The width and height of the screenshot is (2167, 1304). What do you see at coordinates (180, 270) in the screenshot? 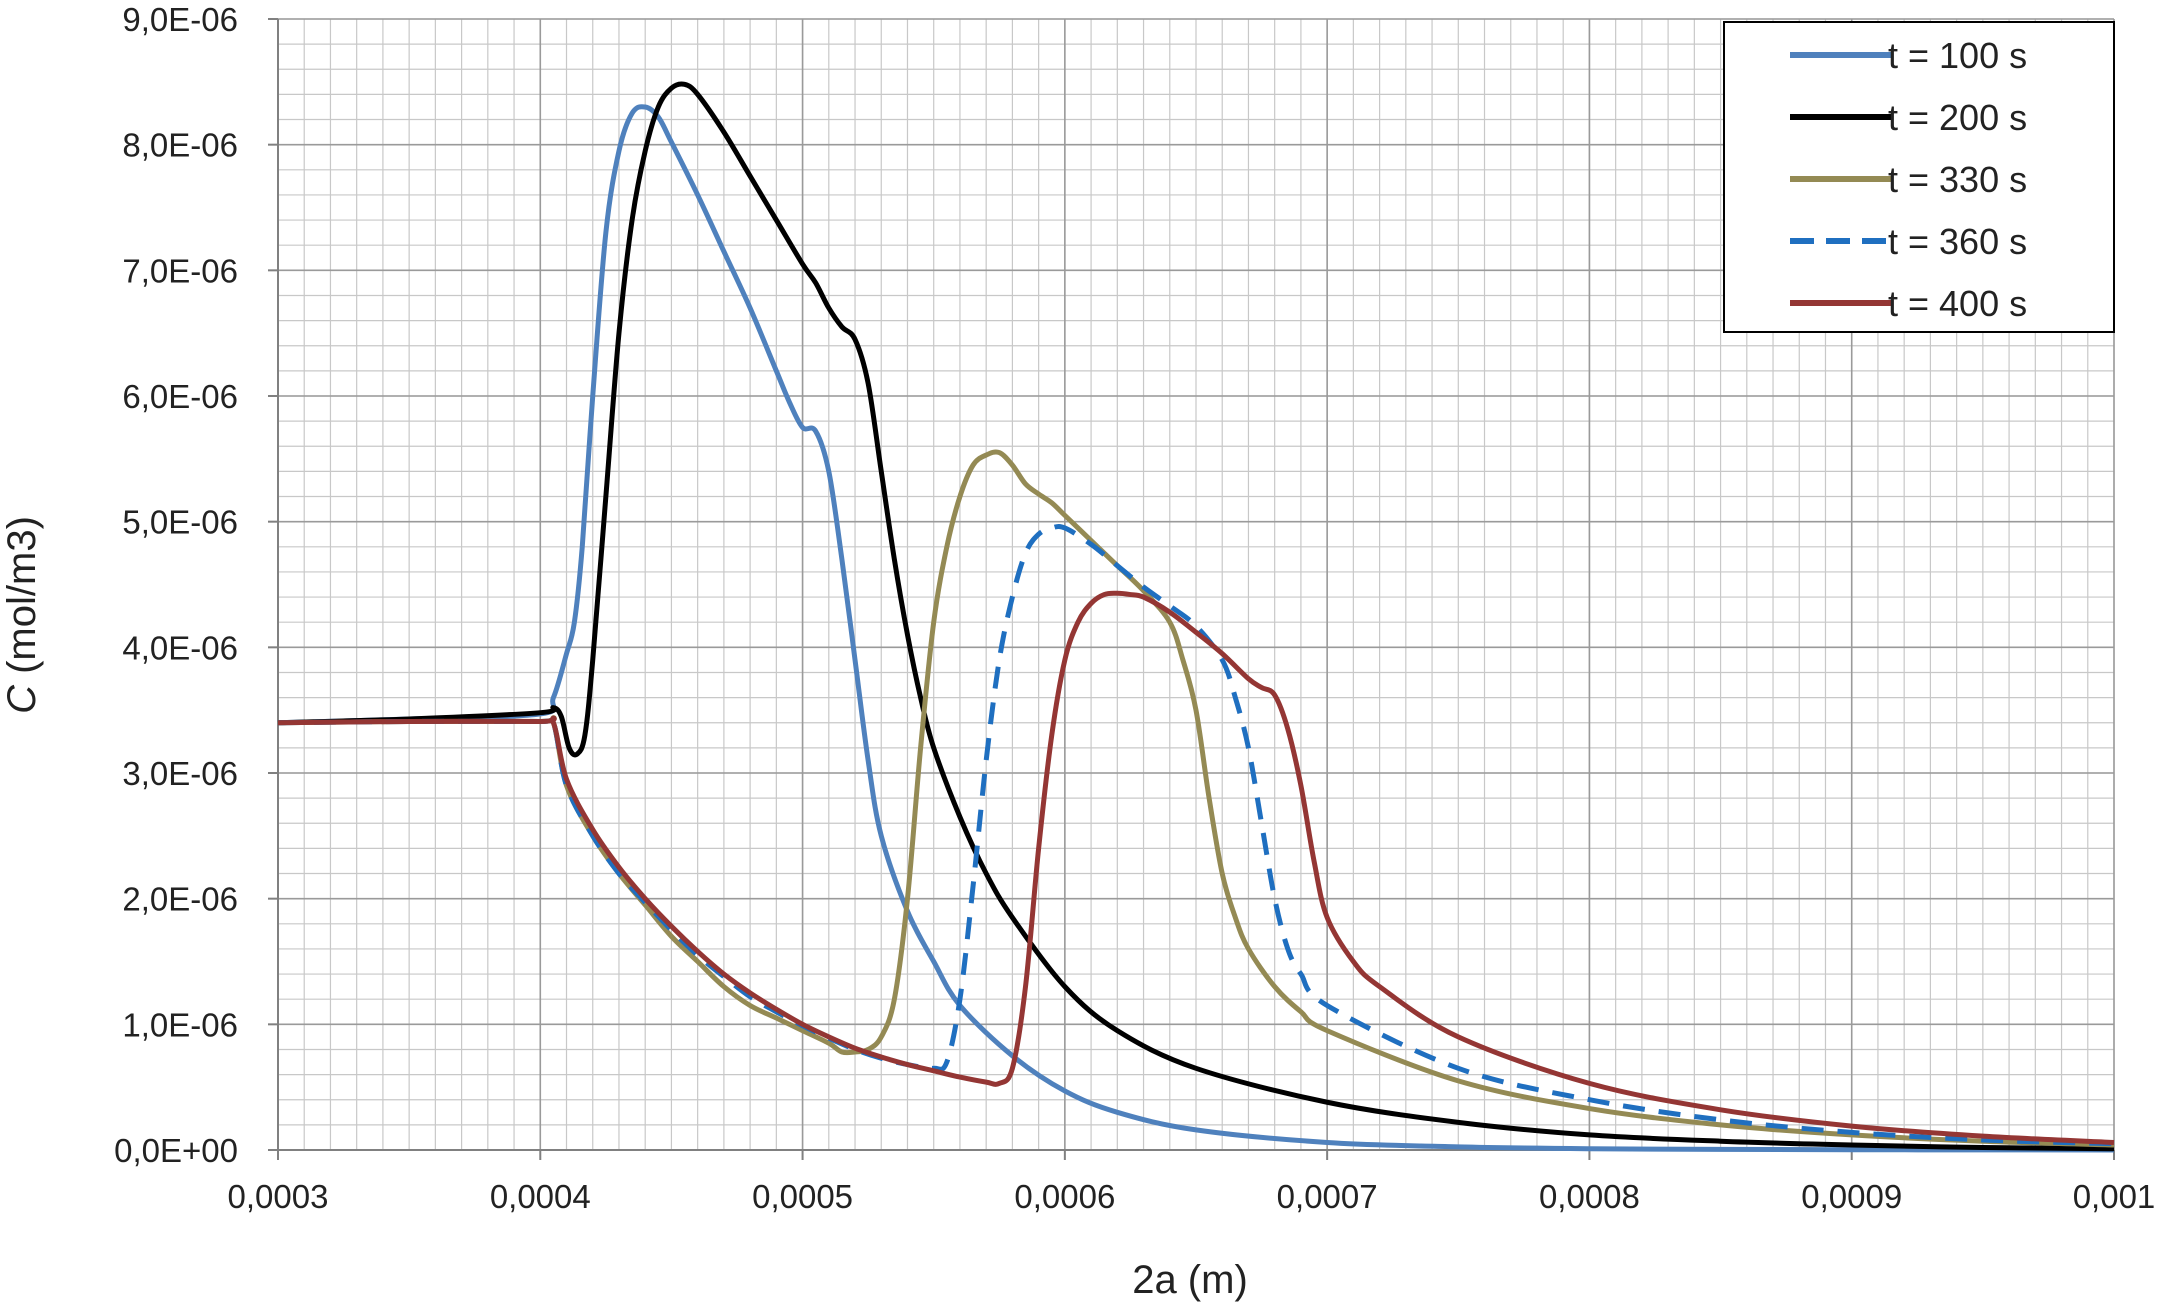
I see `y-tick-label: 7,0E-06` at bounding box center [180, 270].